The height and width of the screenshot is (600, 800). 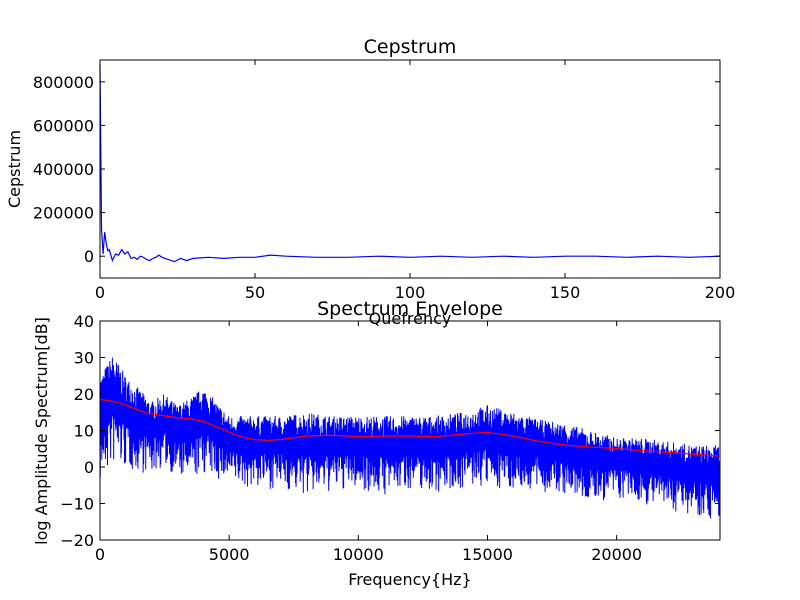 I want to click on x-tick-label: 150, so click(x=565, y=292).